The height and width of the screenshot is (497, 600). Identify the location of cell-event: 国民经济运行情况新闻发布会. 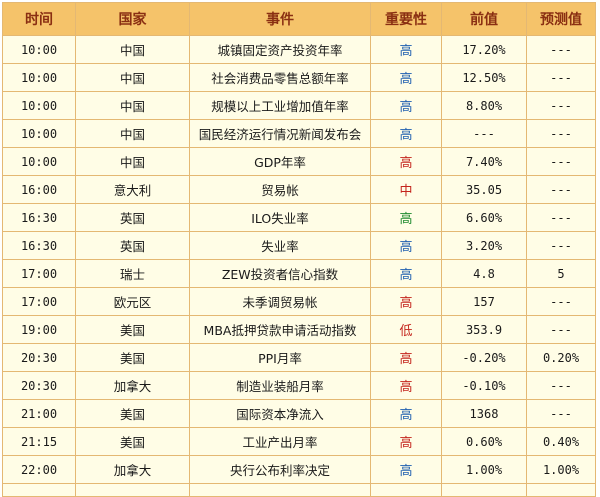
(280, 133).